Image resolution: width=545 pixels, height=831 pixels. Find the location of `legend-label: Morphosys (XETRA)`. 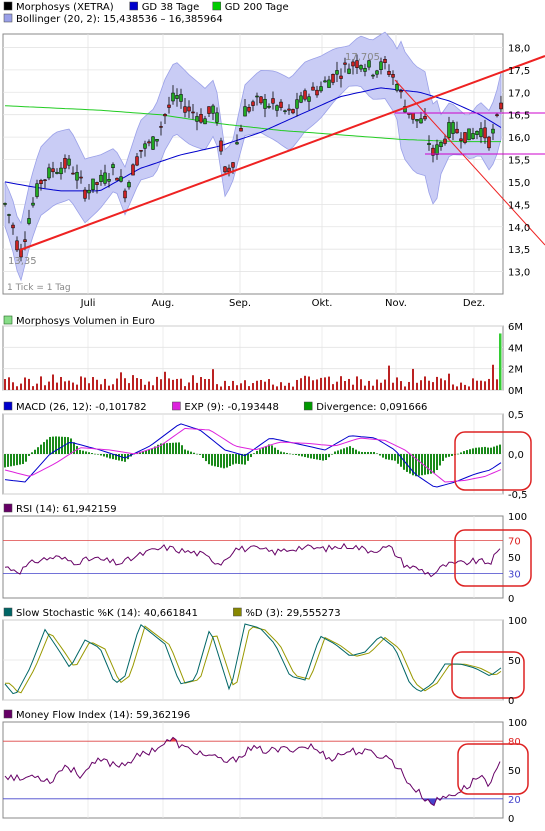

legend-label: Morphosys (XETRA) is located at coordinates (65, 7).